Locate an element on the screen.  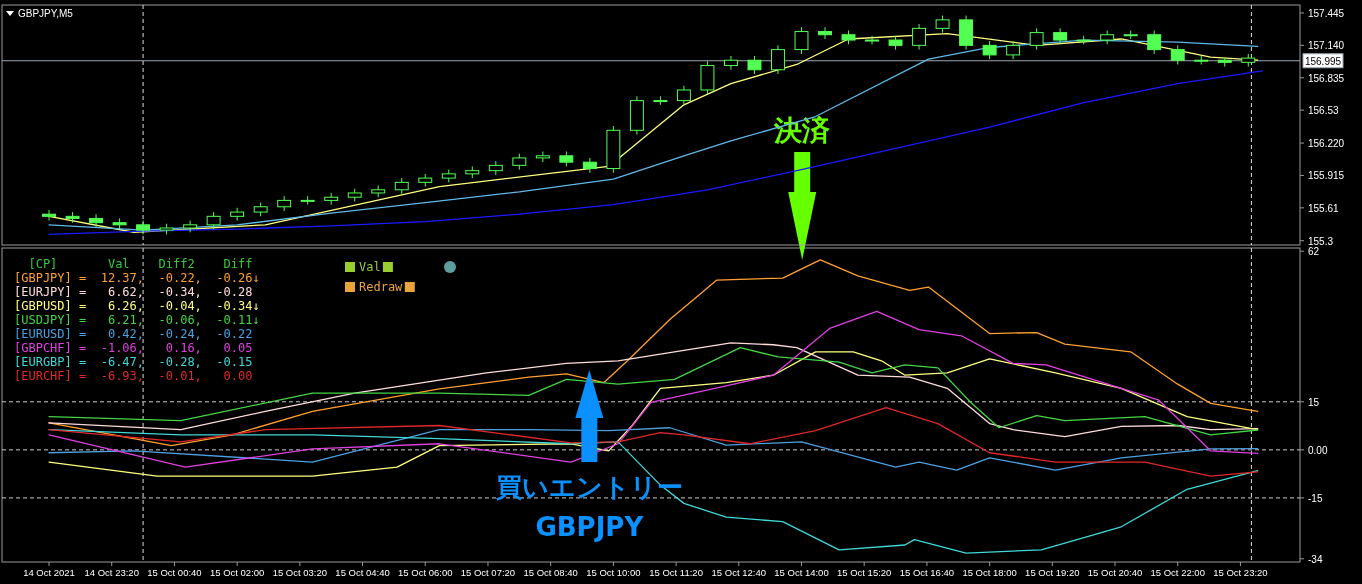
x-tick-label: 15 Oct 11:20 is located at coordinates (676, 572).